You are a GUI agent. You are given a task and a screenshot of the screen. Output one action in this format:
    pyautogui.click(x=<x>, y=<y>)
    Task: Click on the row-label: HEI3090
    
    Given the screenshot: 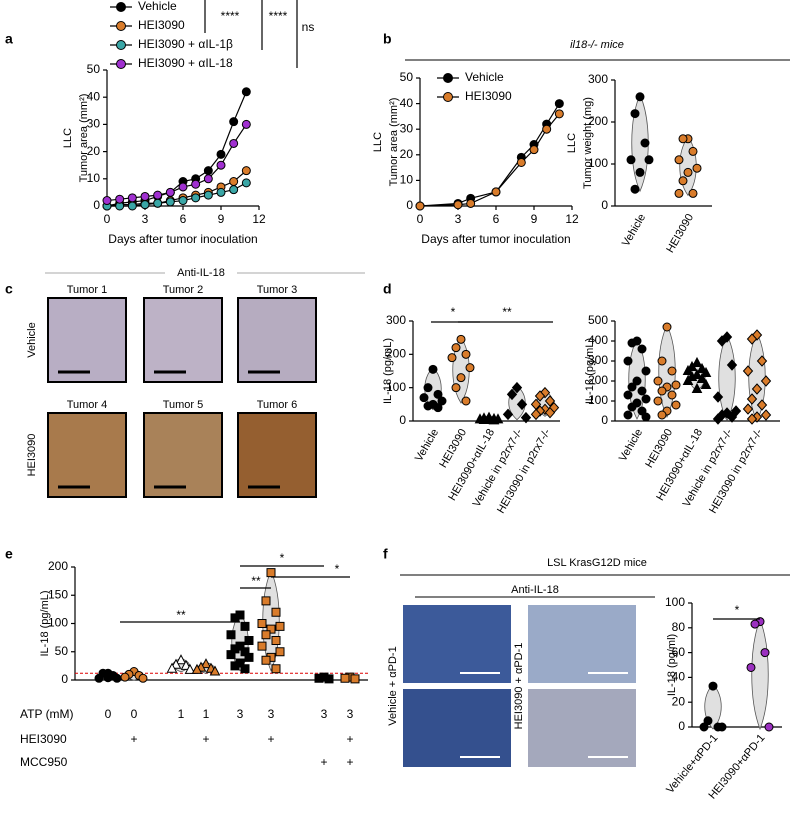 What is the action you would take?
    pyautogui.click(x=32, y=455)
    